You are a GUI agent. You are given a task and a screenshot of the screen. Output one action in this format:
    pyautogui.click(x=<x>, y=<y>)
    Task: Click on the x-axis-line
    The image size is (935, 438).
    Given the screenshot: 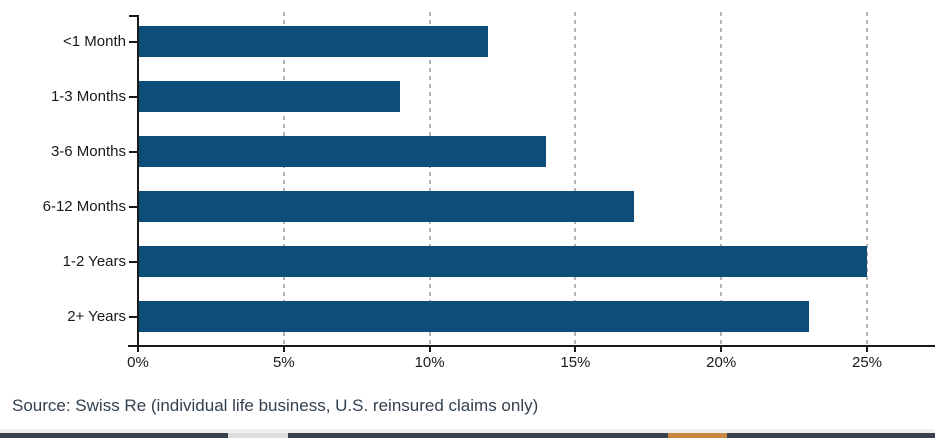 What is the action you would take?
    pyautogui.click(x=531, y=346)
    